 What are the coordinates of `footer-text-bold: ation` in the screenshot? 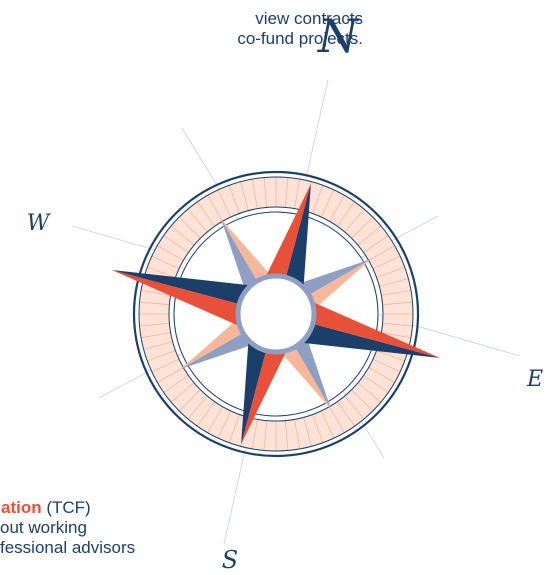 It's located at (21, 507).